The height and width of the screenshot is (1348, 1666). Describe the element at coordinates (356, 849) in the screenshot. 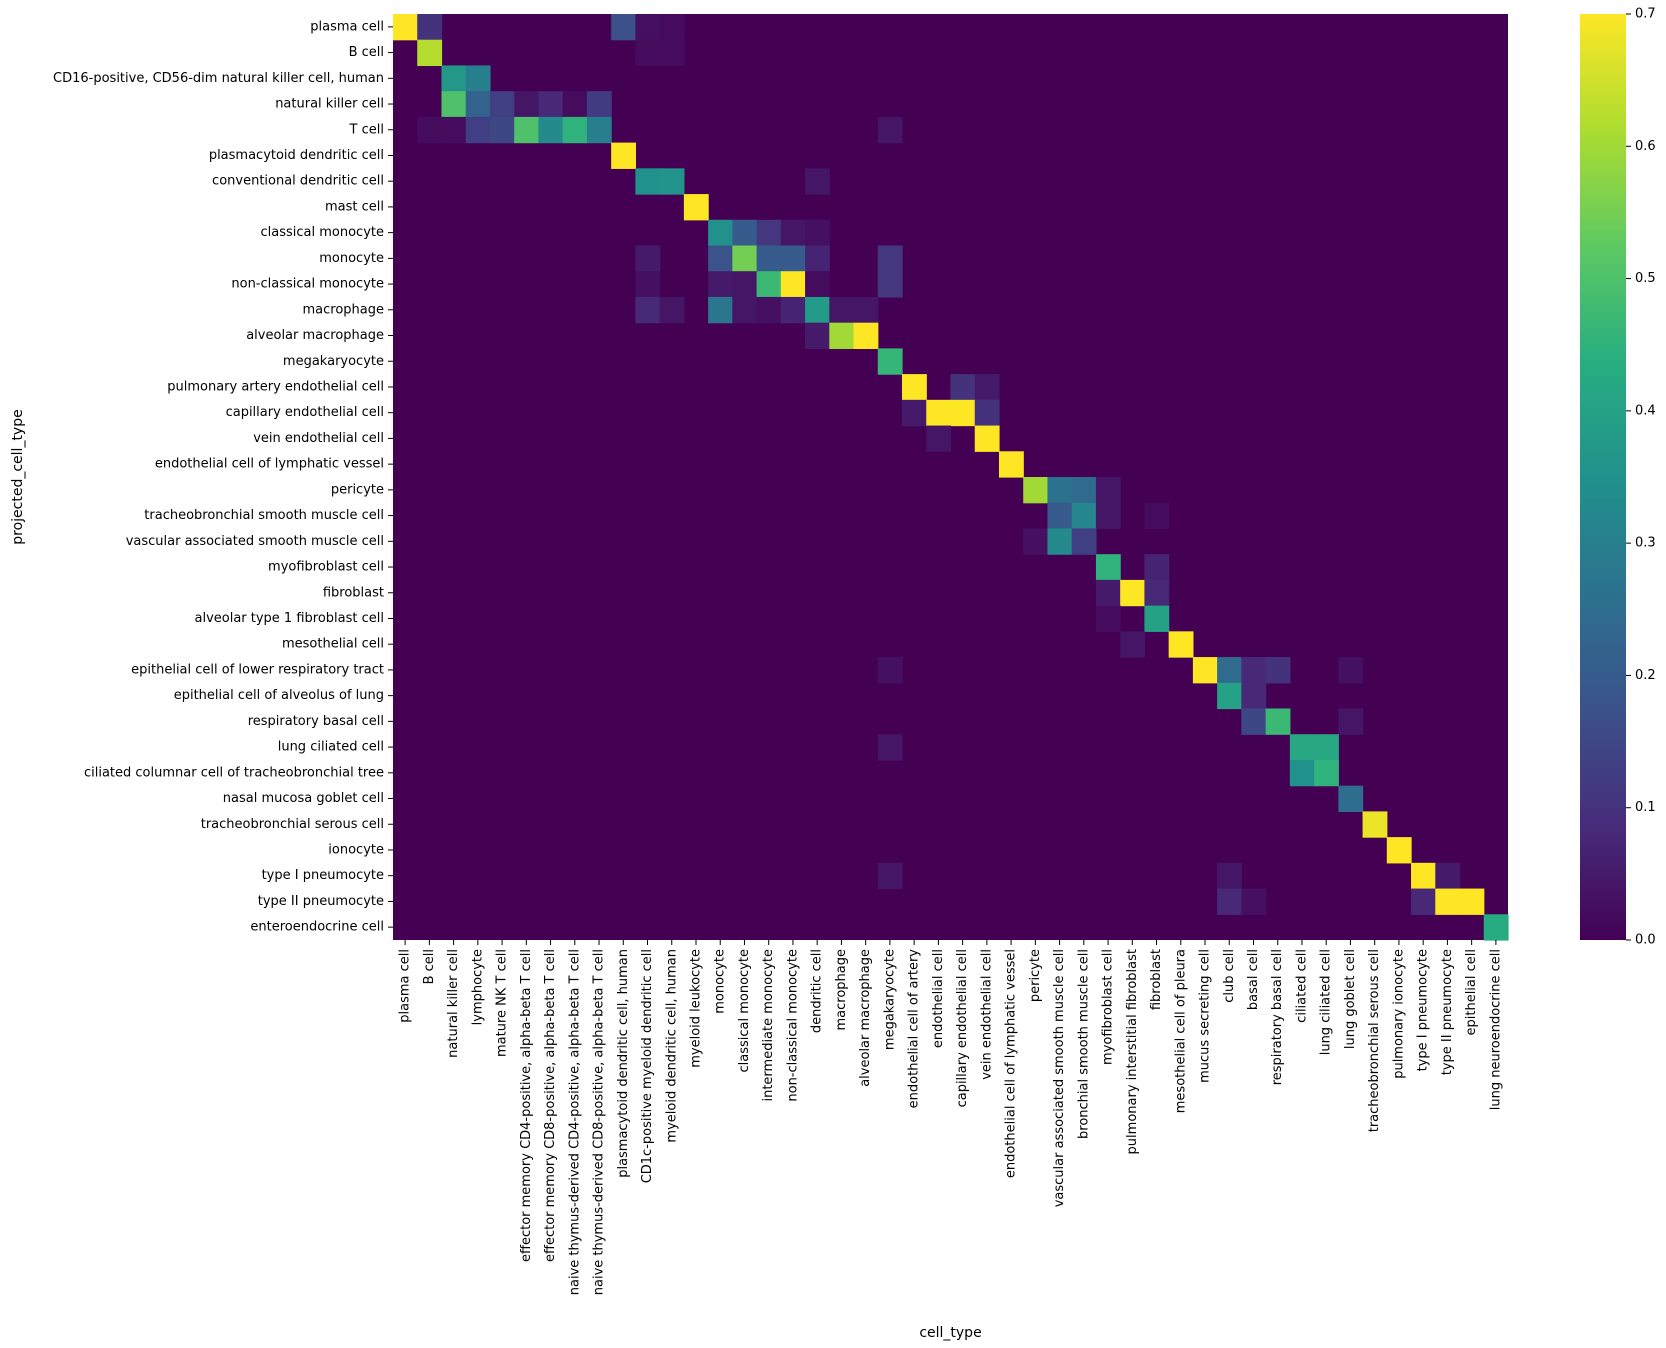

I see `y-tick-label: ionocyte` at that location.